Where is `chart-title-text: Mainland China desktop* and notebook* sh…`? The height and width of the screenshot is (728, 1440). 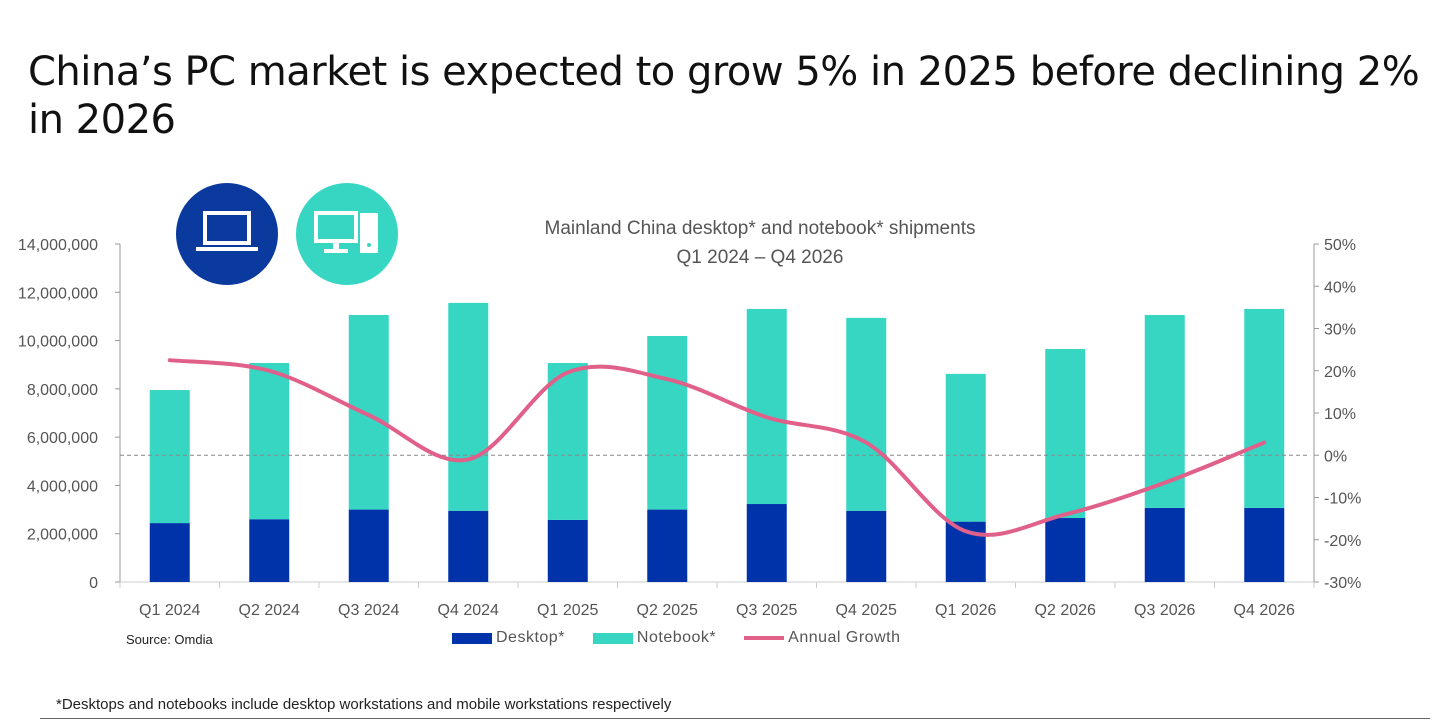 chart-title-text: Mainland China desktop* and notebook* sh… is located at coordinates (760, 228).